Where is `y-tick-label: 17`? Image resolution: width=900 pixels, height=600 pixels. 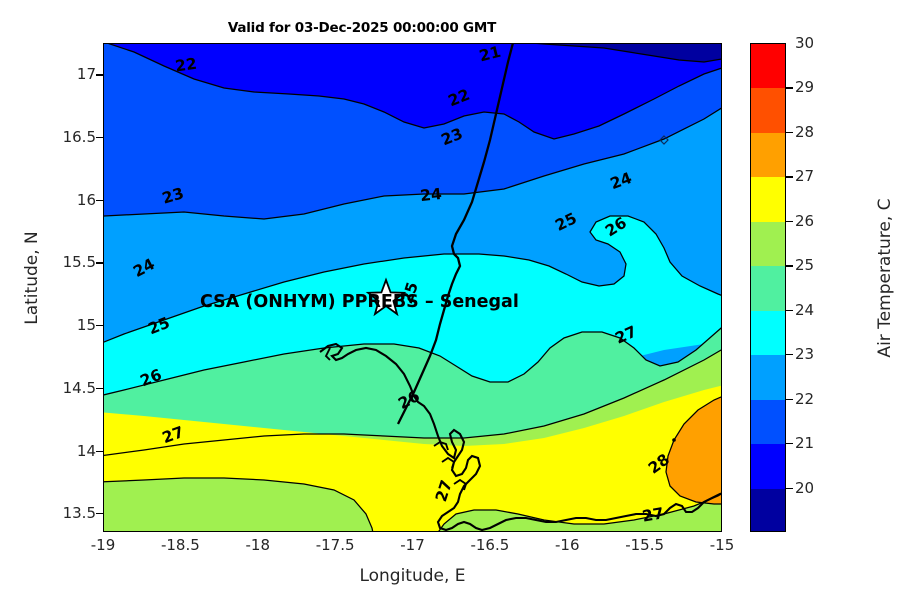 y-tick-label: 17 is located at coordinates (86, 74).